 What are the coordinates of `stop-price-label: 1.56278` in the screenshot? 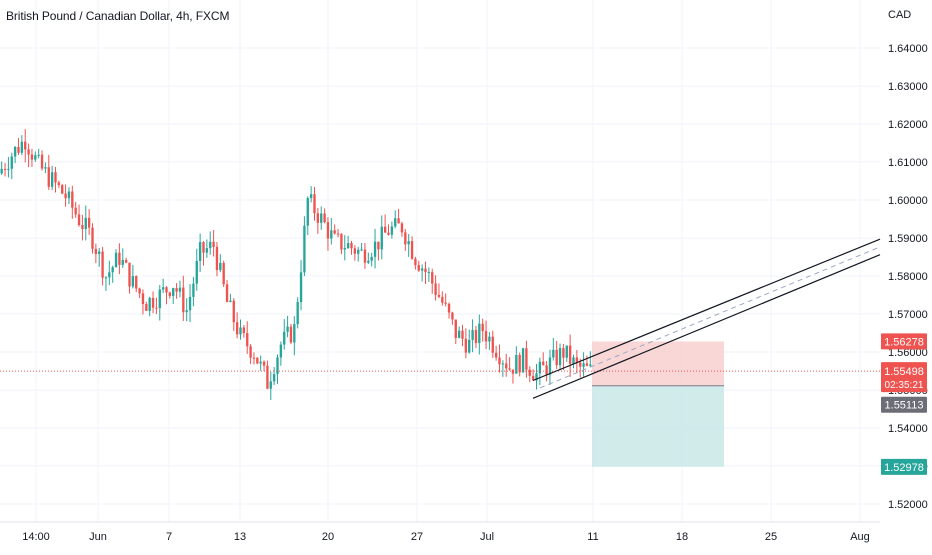 It's located at (904, 341).